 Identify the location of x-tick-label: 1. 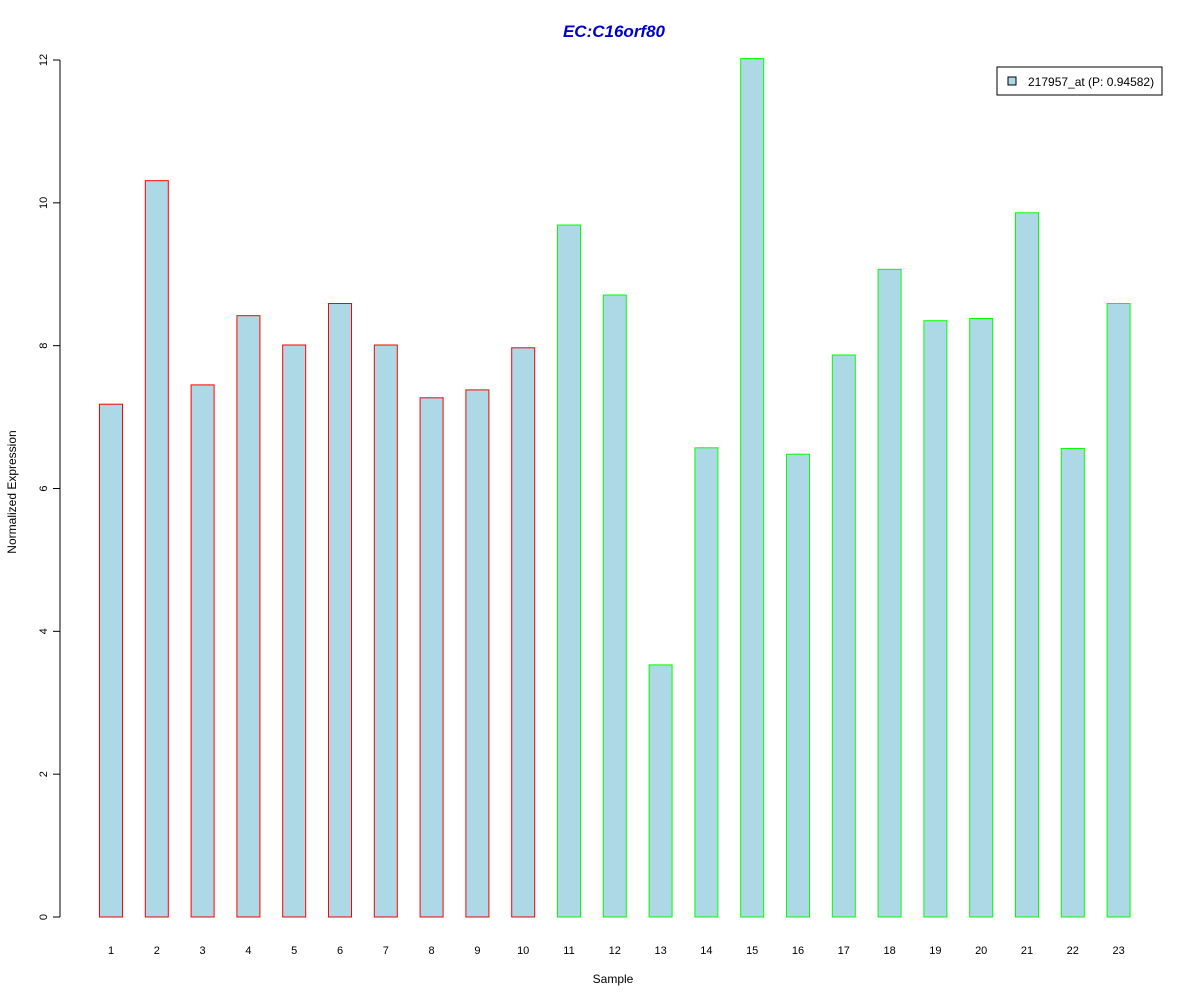
(111, 951).